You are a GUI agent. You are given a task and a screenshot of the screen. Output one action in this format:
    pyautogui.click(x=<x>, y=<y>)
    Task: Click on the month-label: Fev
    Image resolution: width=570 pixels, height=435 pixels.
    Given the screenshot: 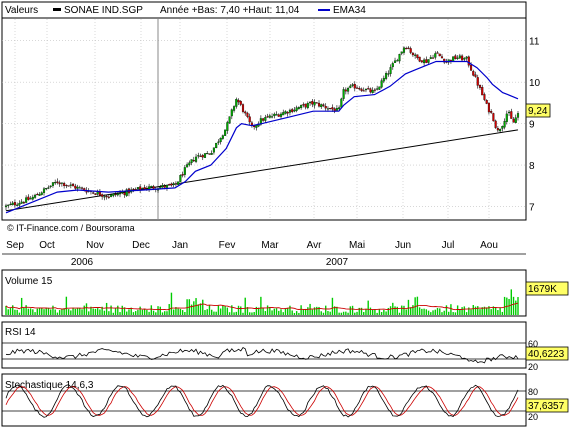 What is the action you would take?
    pyautogui.click(x=227, y=245)
    